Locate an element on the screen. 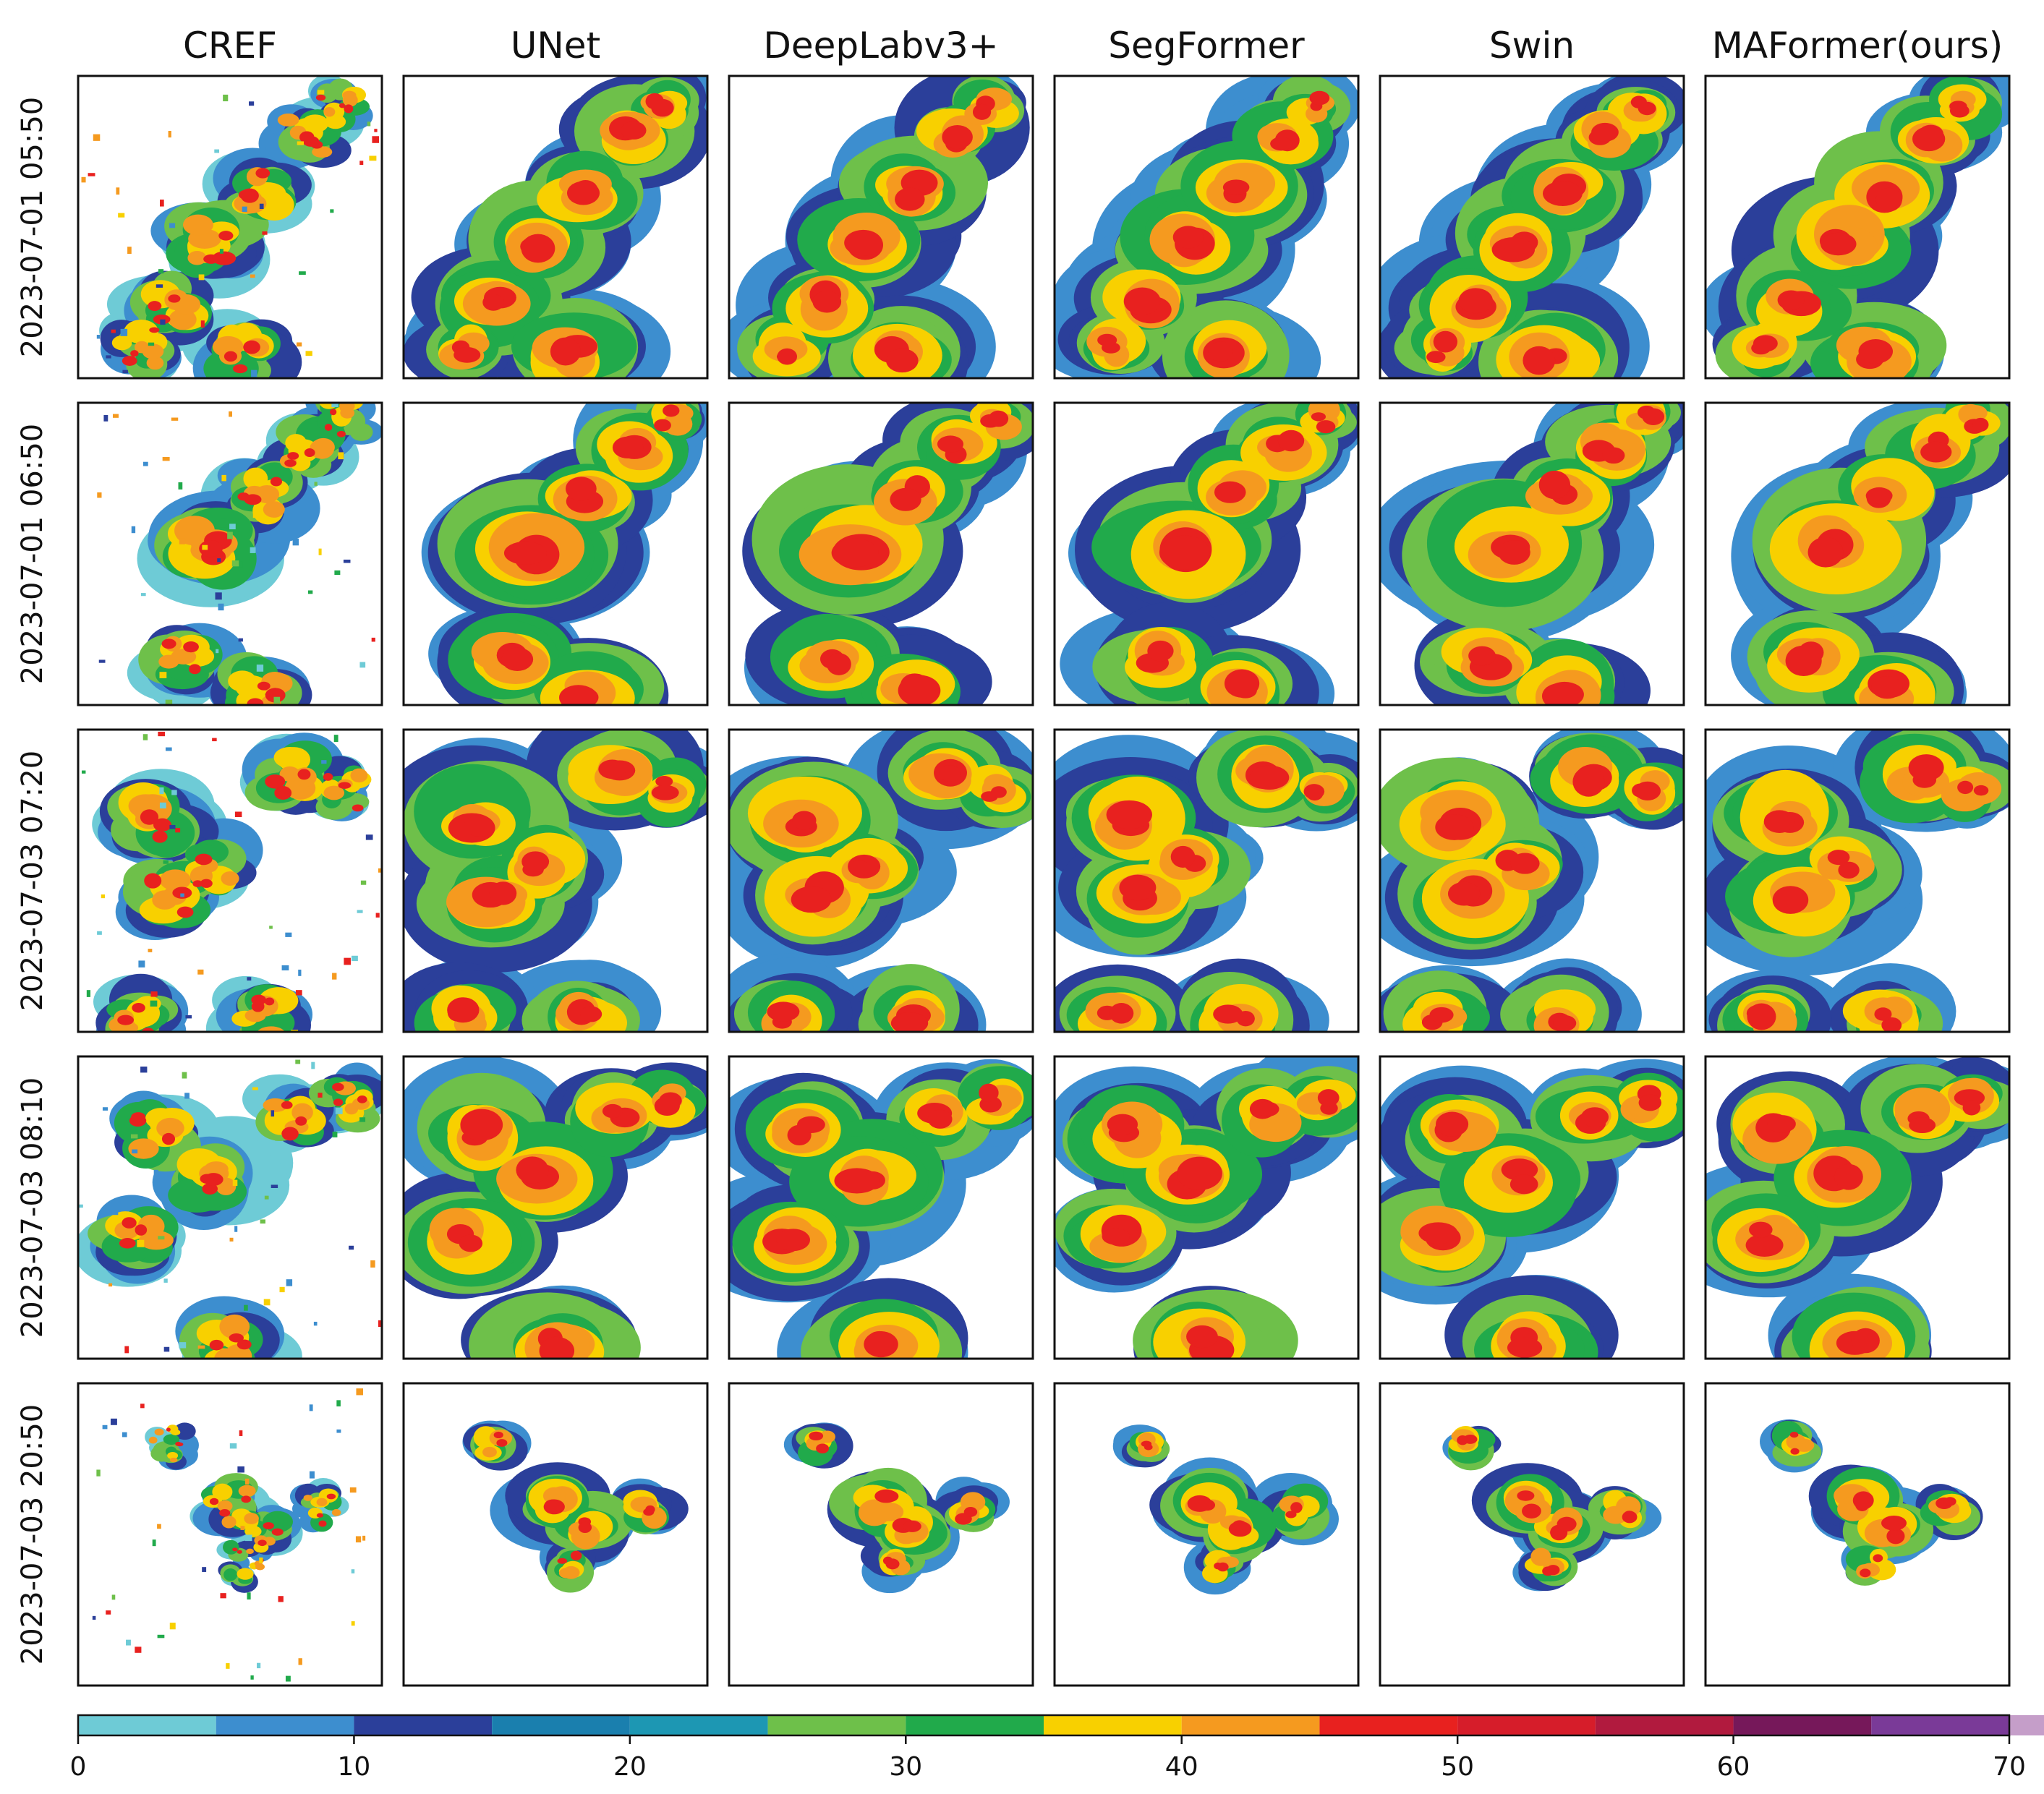 Image resolution: width=2044 pixels, height=1794 pixels. panel-4-2-field is located at coordinates (881, 1535).